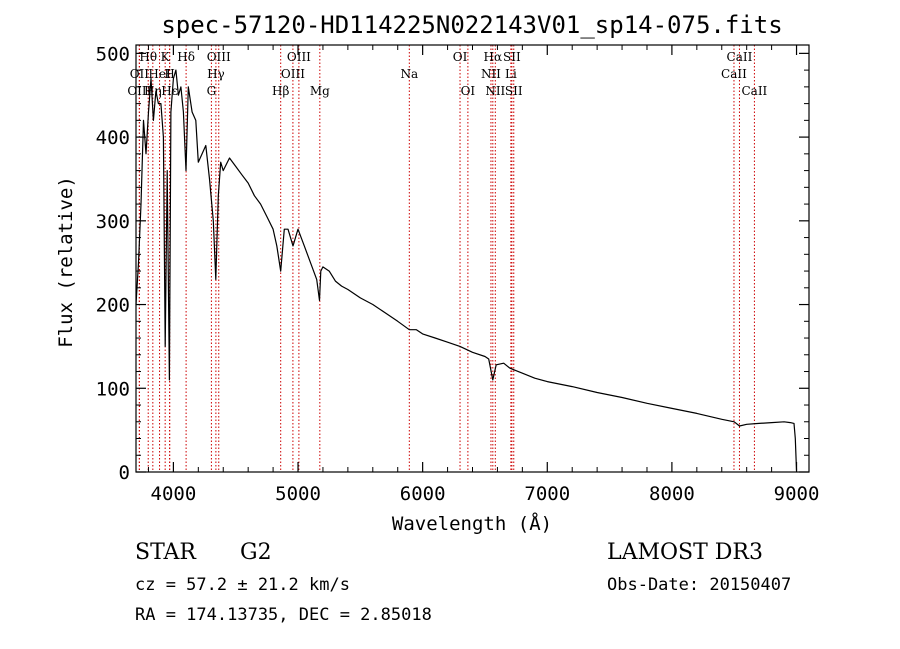  What do you see at coordinates (511, 74) in the screenshot?
I see `emission-line-label: Li` at bounding box center [511, 74].